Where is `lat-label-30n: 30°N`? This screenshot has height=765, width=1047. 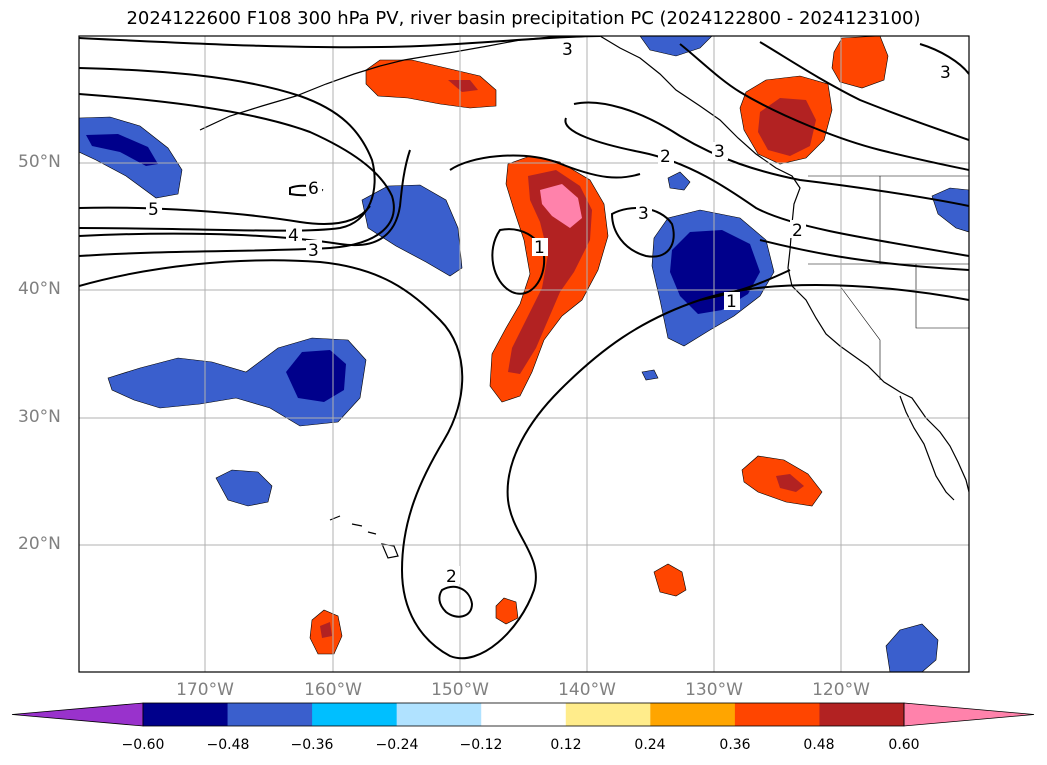
lat-label-30n: 30°N is located at coordinates (39, 417).